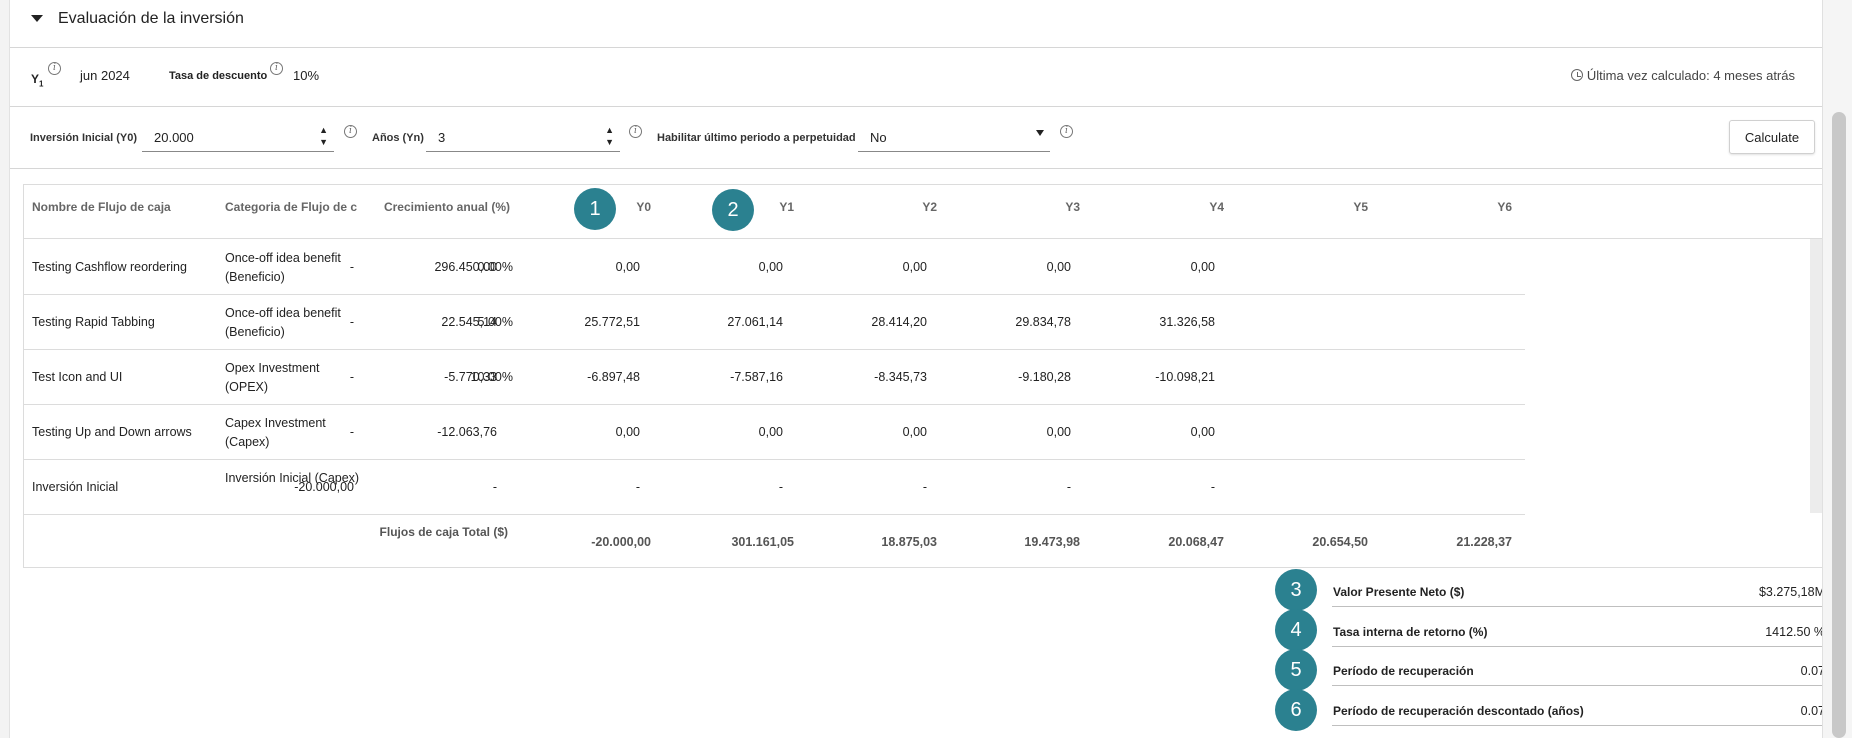 This screenshot has height=738, width=1852. Describe the element at coordinates (1052, 542) in the screenshot. I see `total-y3: 19.473,98` at that location.